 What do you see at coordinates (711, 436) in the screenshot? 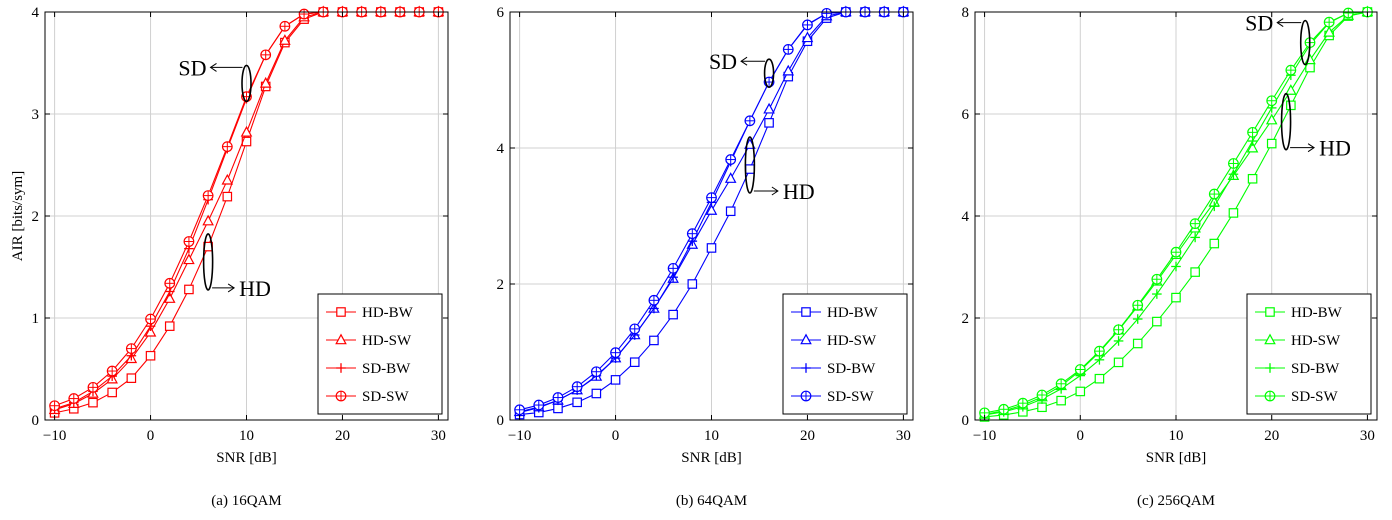
I see `x-tick-label: 10` at bounding box center [711, 436].